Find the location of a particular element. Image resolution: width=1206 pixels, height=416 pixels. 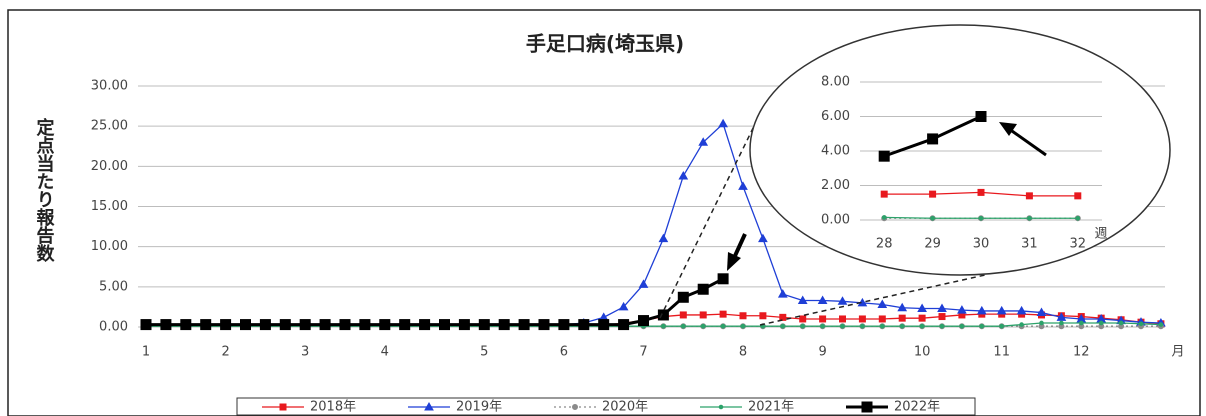

x-tick-label: 8 is located at coordinates (743, 352).